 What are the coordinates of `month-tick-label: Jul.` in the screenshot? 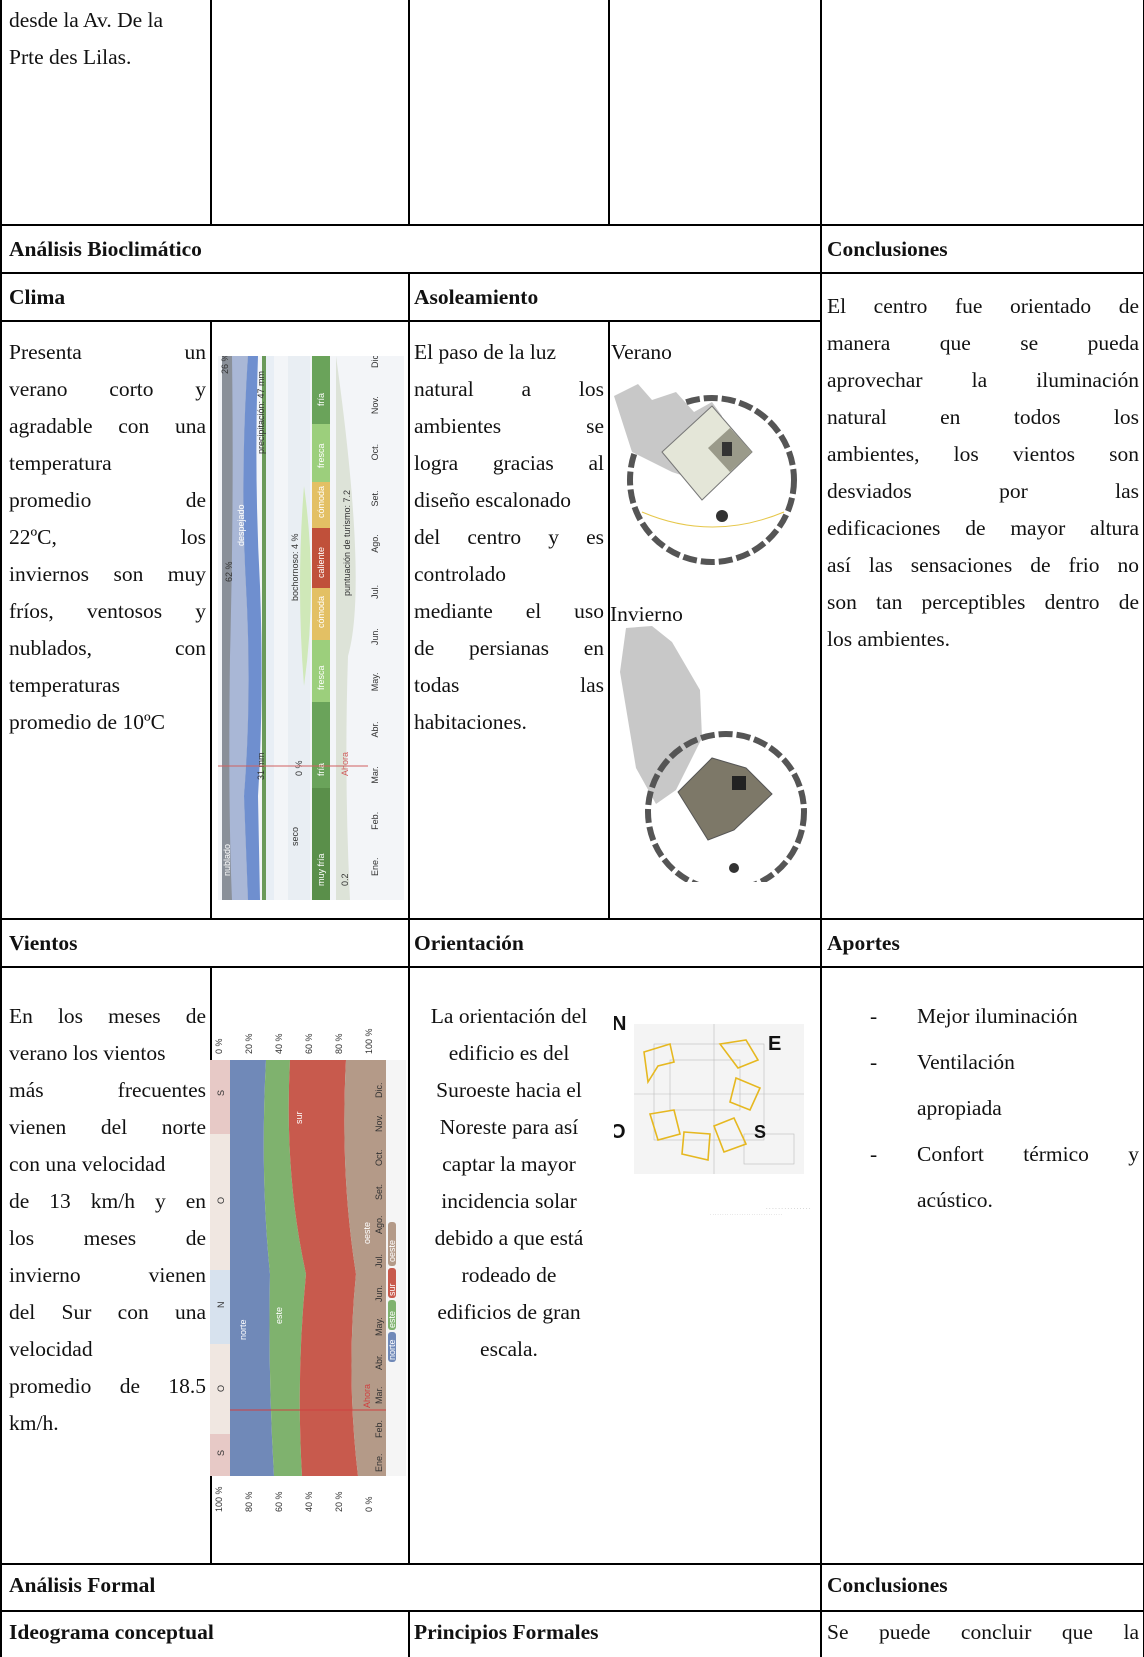 It's located at (375, 592).